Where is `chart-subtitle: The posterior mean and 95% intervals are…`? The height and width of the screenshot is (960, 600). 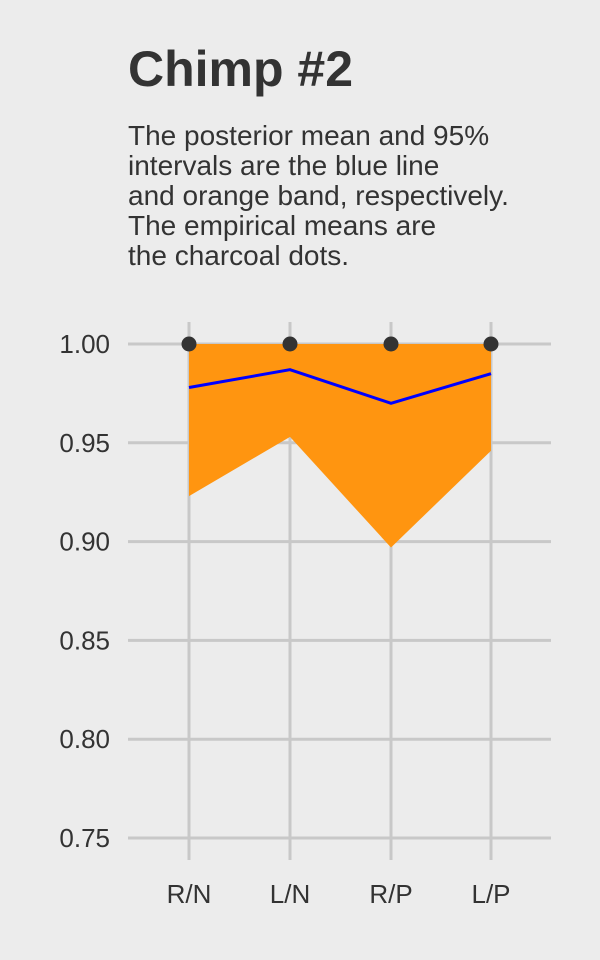
chart-subtitle: The posterior mean and 95% intervals are… is located at coordinates (318, 195).